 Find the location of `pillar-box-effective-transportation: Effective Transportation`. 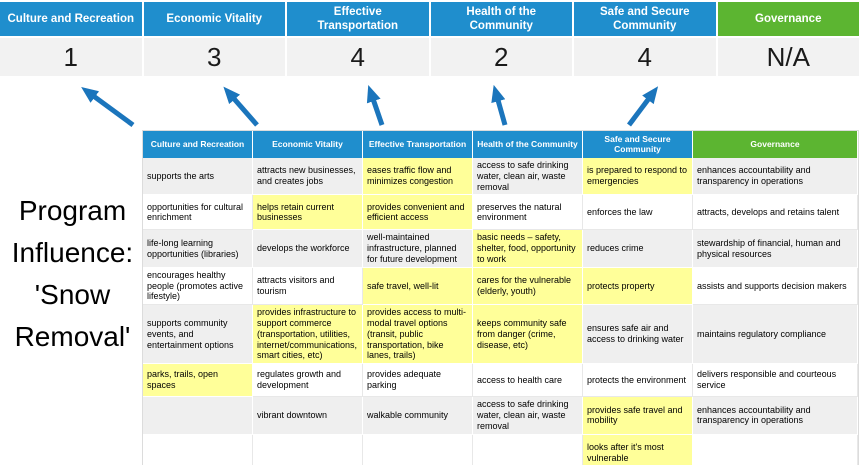

pillar-box-effective-transportation: Effective Transportation is located at coordinates (358, 19).